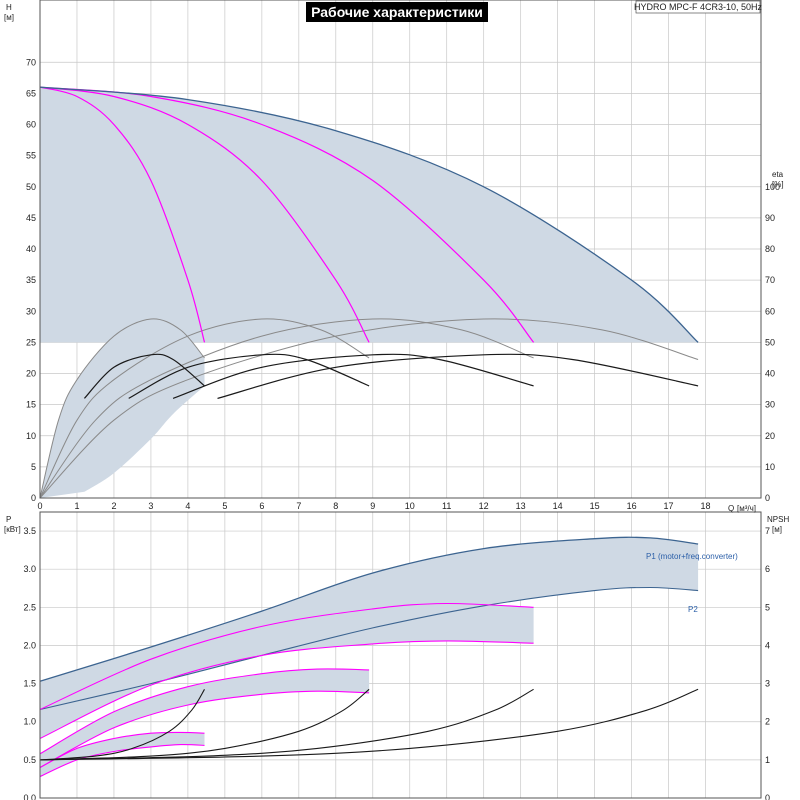 This screenshot has height=800, width=800. I want to click on top-y-right-tick-10: 100, so click(772, 187).